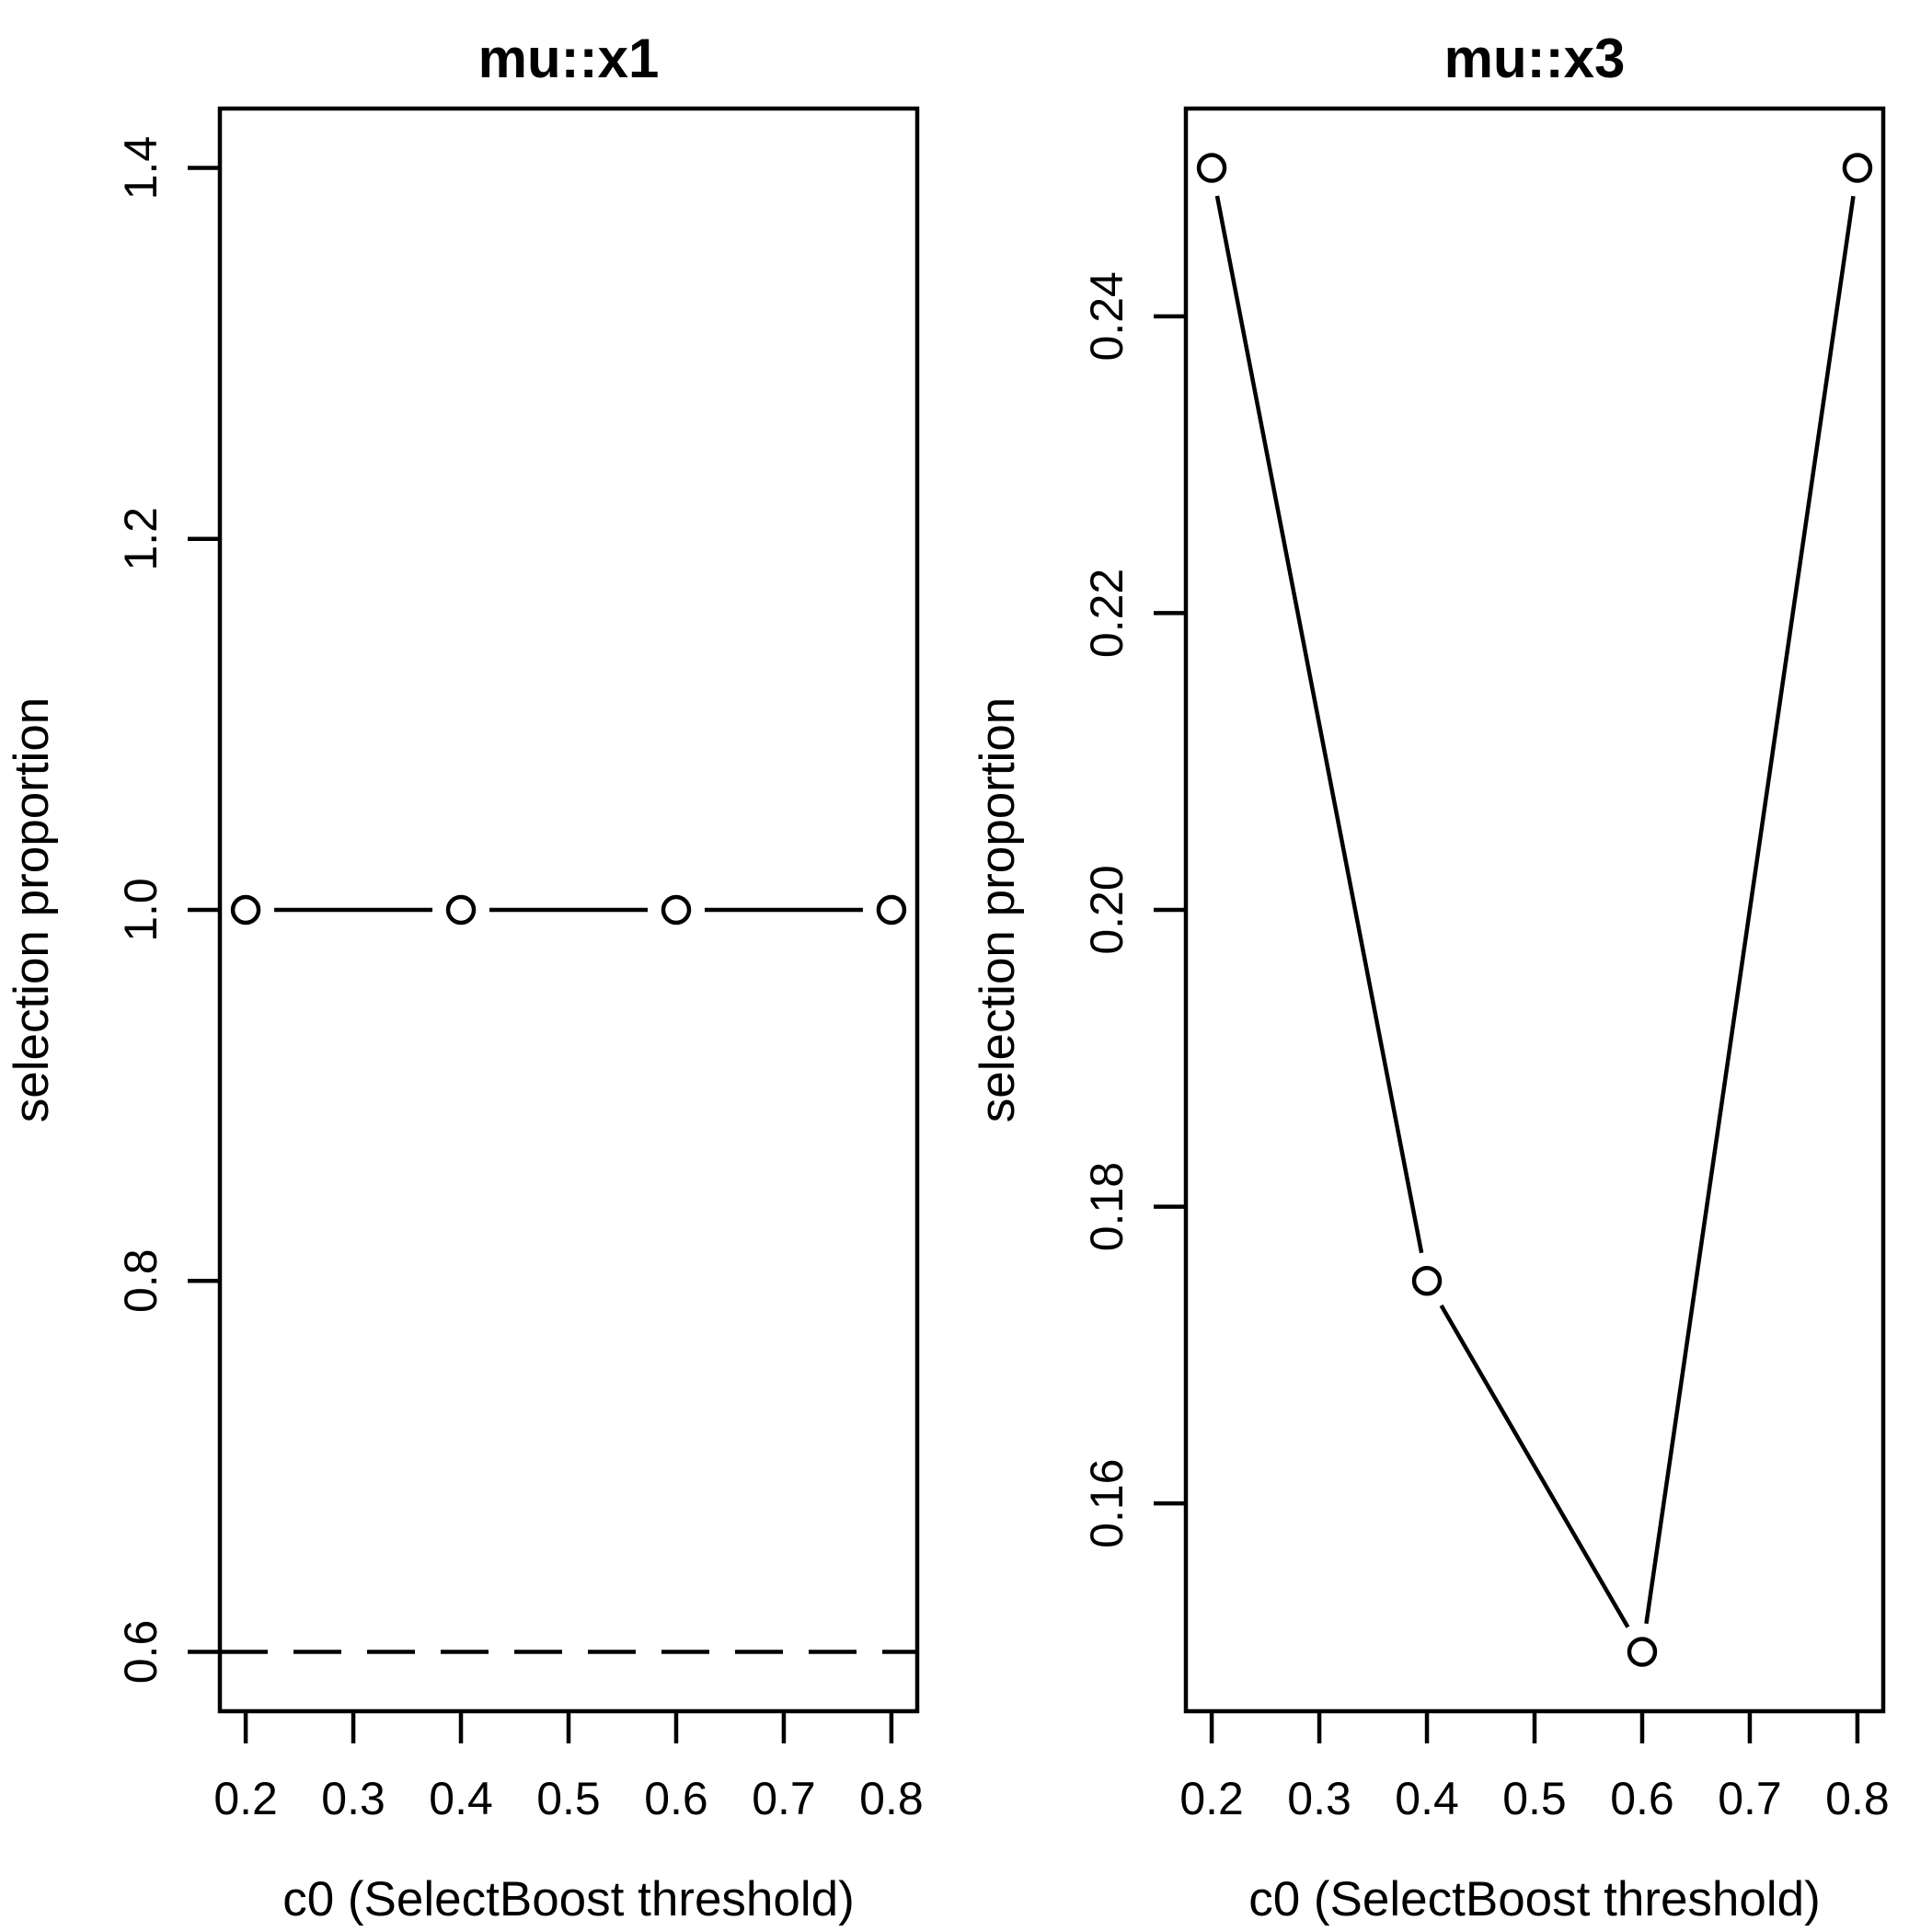 This screenshot has height=1932, width=1932. What do you see at coordinates (1107, 1503) in the screenshot?
I see `y-tick-label: 0.16` at bounding box center [1107, 1503].